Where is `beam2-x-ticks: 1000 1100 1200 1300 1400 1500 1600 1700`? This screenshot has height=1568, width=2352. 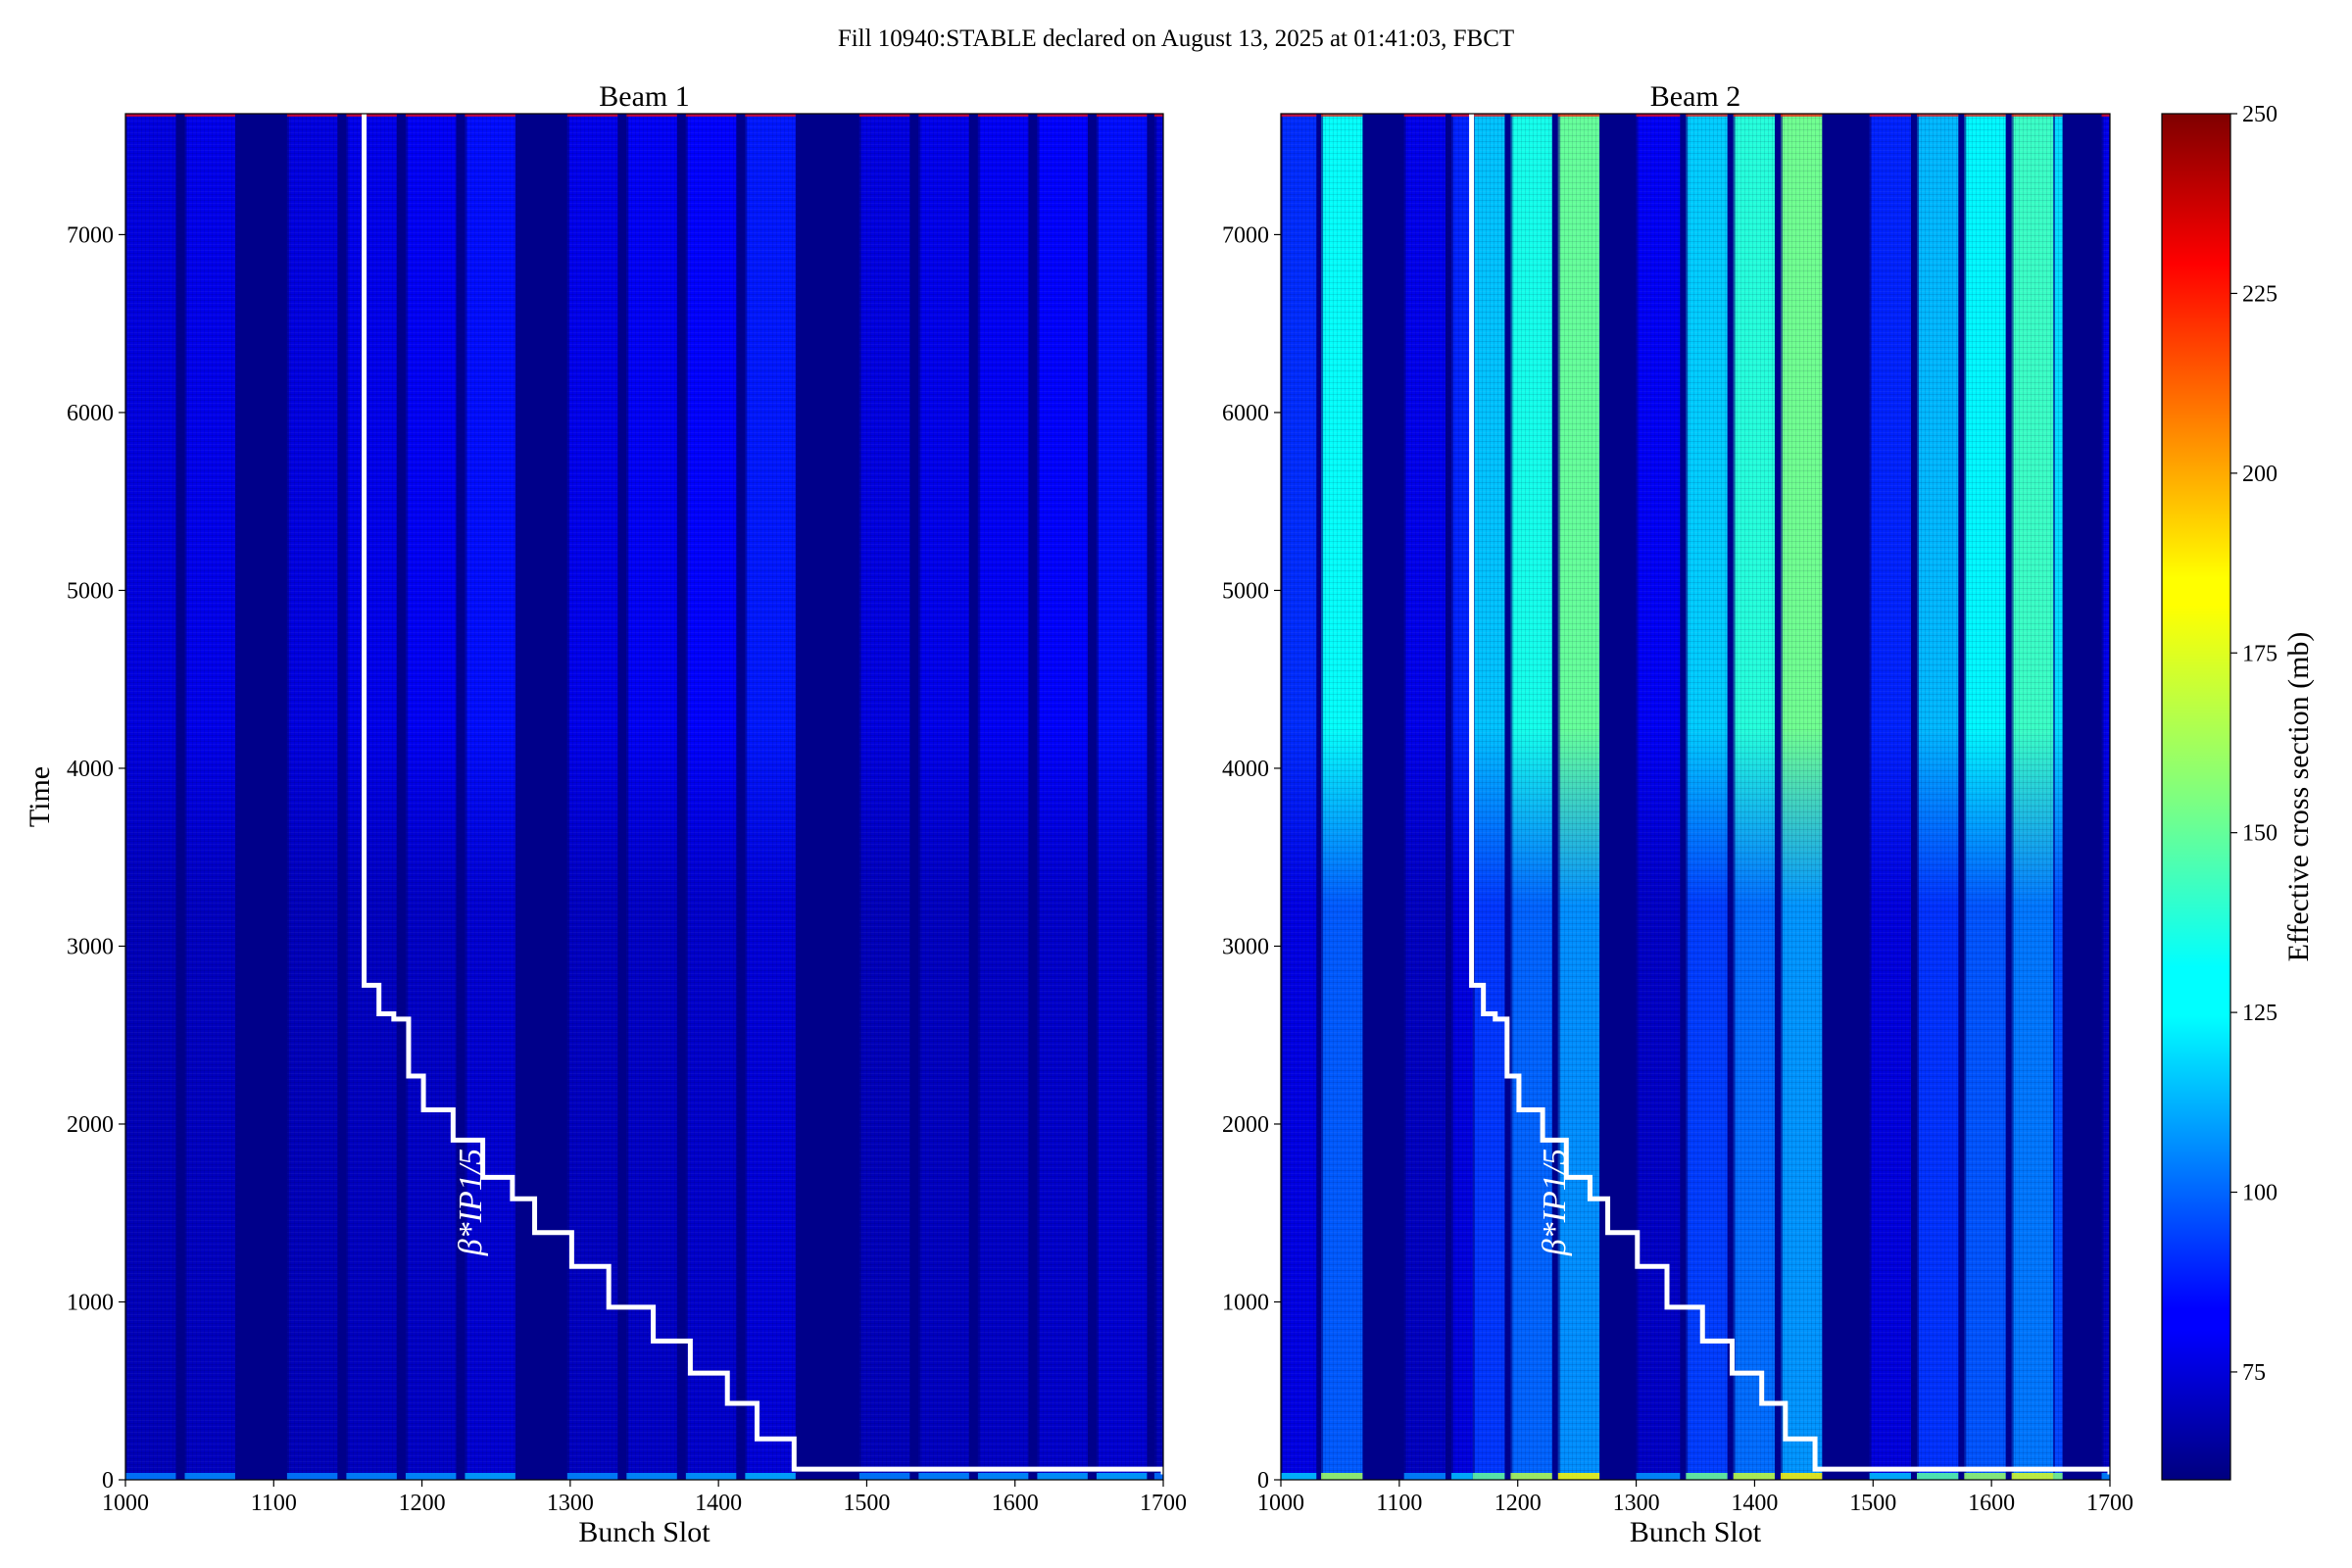 beam2-x-ticks: 1000 1100 1200 1300 1400 1500 1600 1700 is located at coordinates (1695, 1498).